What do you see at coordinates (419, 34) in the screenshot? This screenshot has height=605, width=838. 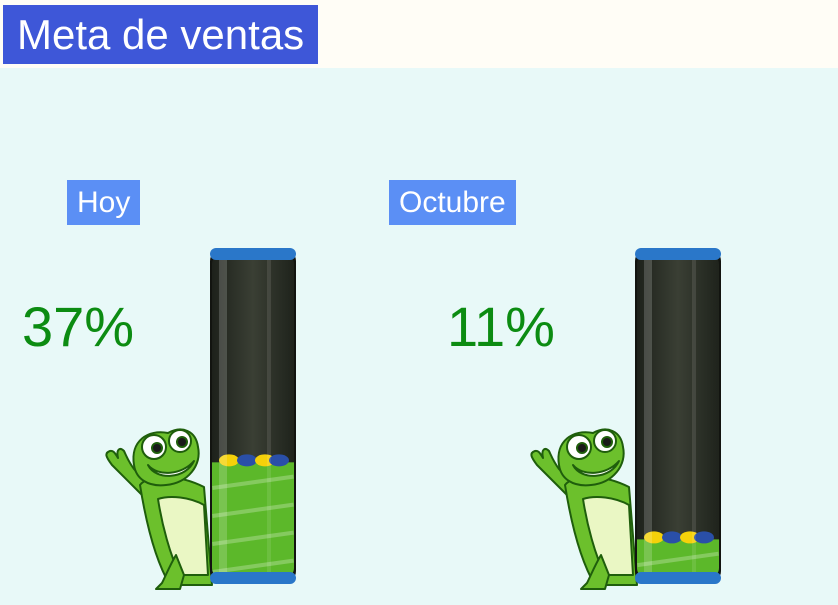 I see `header-bar: Meta de ventas` at bounding box center [419, 34].